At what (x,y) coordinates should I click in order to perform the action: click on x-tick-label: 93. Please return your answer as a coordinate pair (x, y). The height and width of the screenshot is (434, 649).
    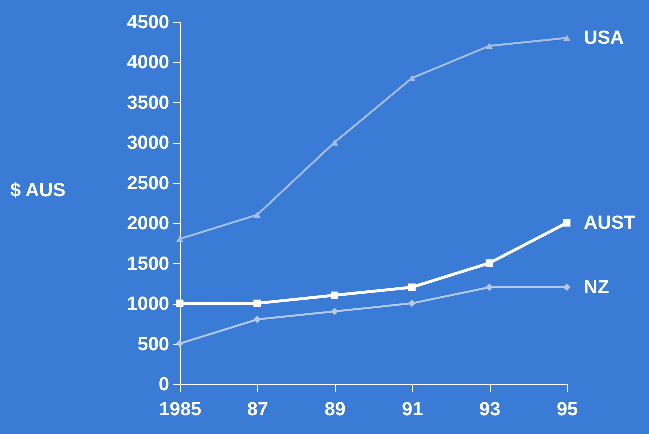
    Looking at the image, I should click on (490, 410).